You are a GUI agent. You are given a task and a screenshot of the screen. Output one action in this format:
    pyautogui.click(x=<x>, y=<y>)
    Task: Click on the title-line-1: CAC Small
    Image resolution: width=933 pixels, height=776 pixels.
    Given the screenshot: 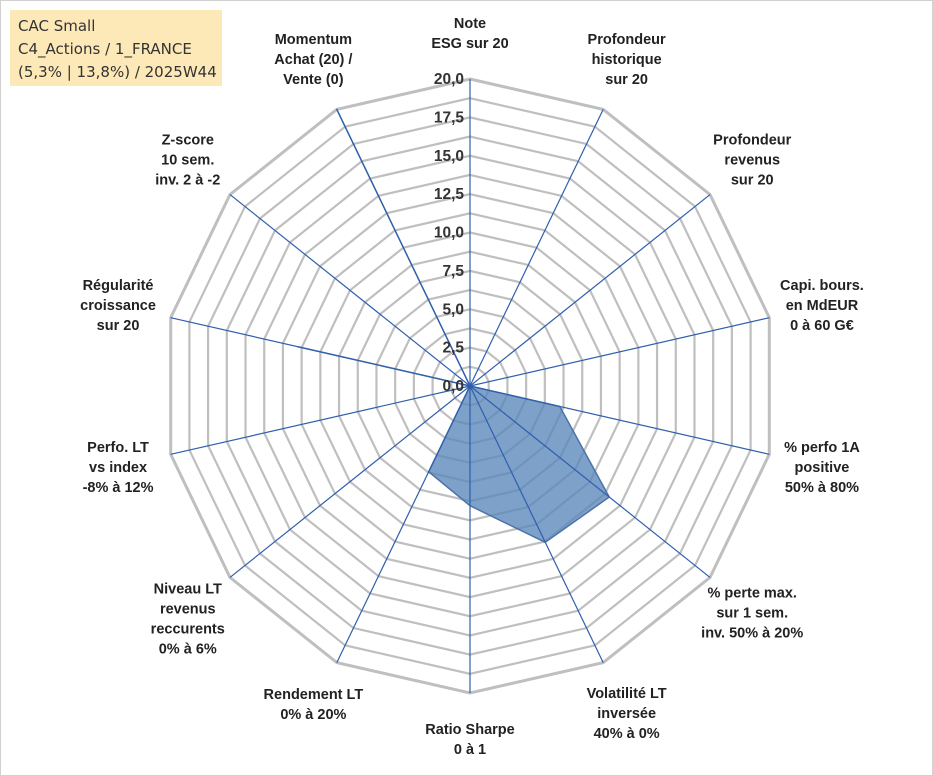 What is the action you would take?
    pyautogui.click(x=57, y=26)
    